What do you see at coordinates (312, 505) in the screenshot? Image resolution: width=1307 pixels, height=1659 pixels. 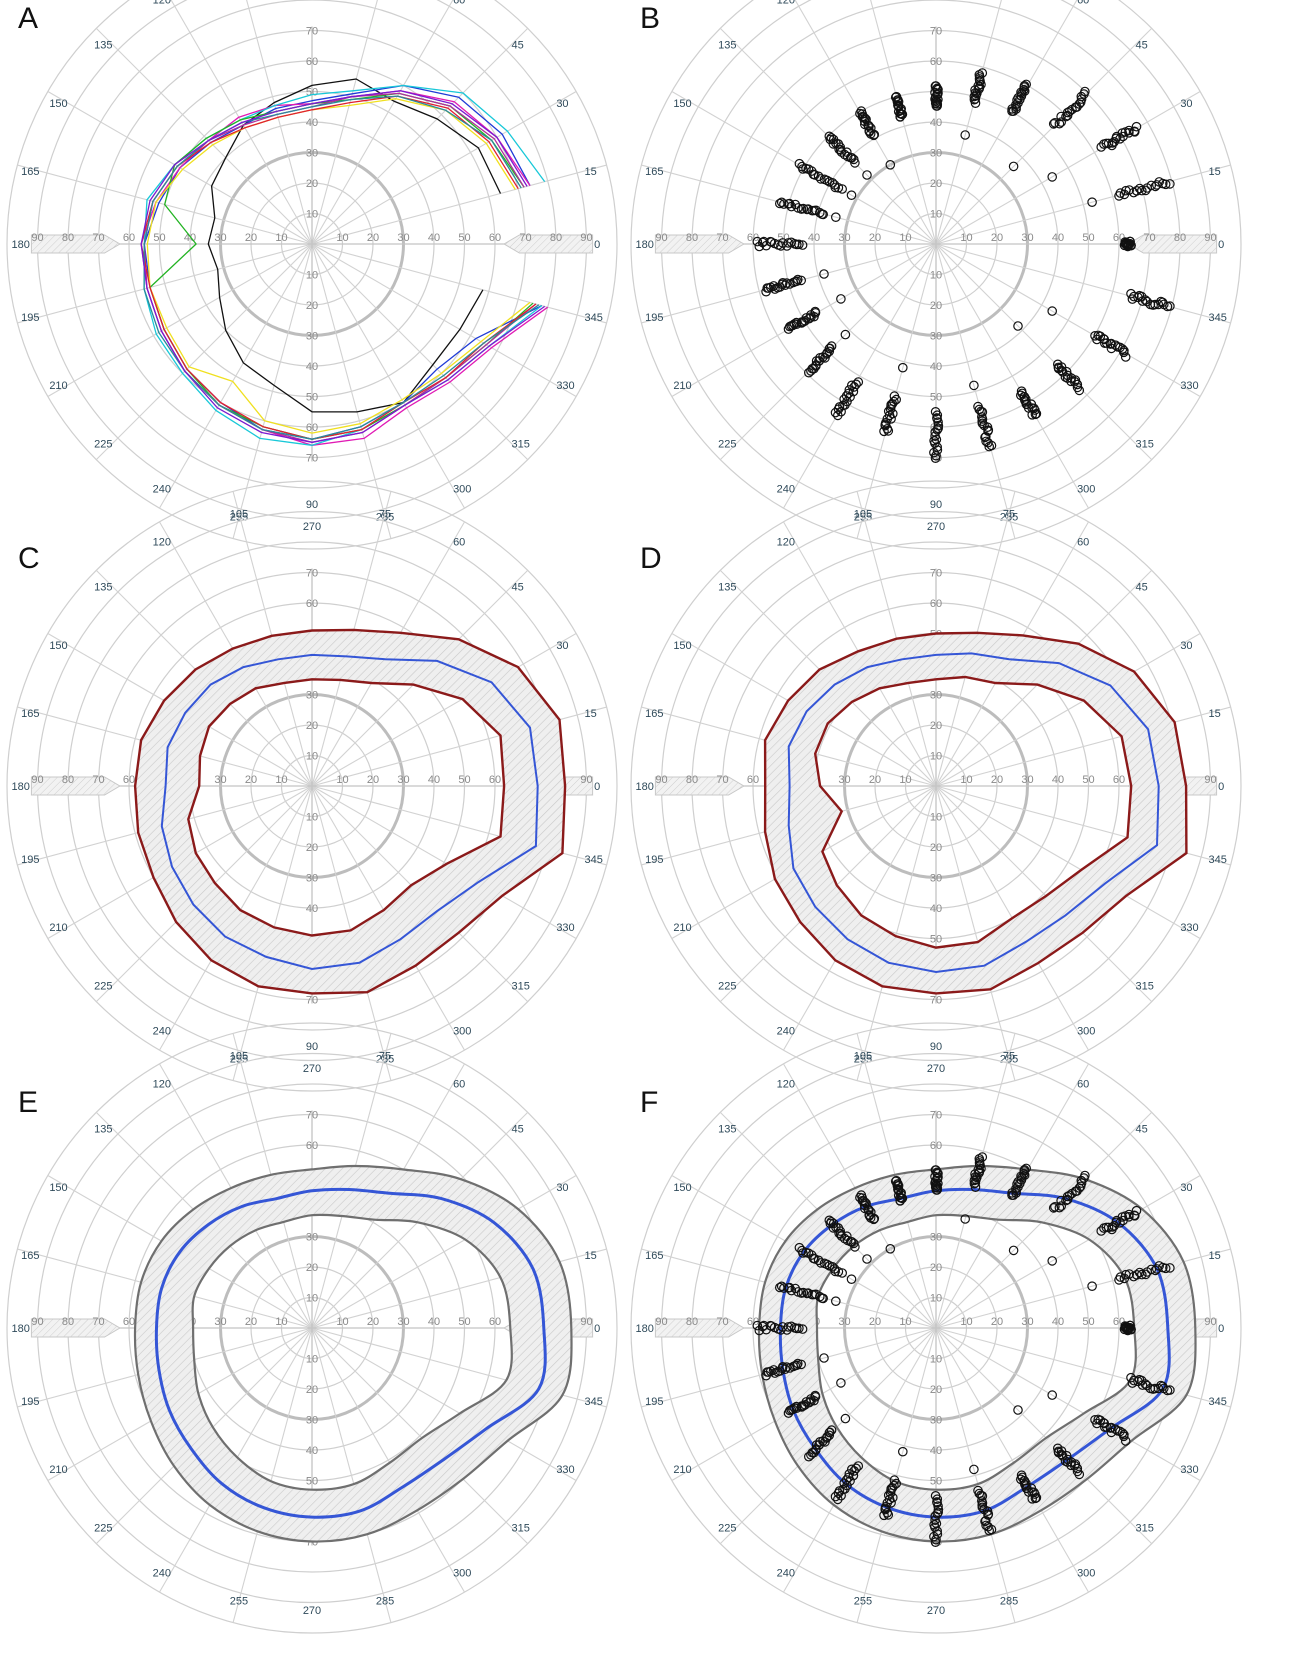 I see `angle-tick-label: 90` at bounding box center [312, 505].